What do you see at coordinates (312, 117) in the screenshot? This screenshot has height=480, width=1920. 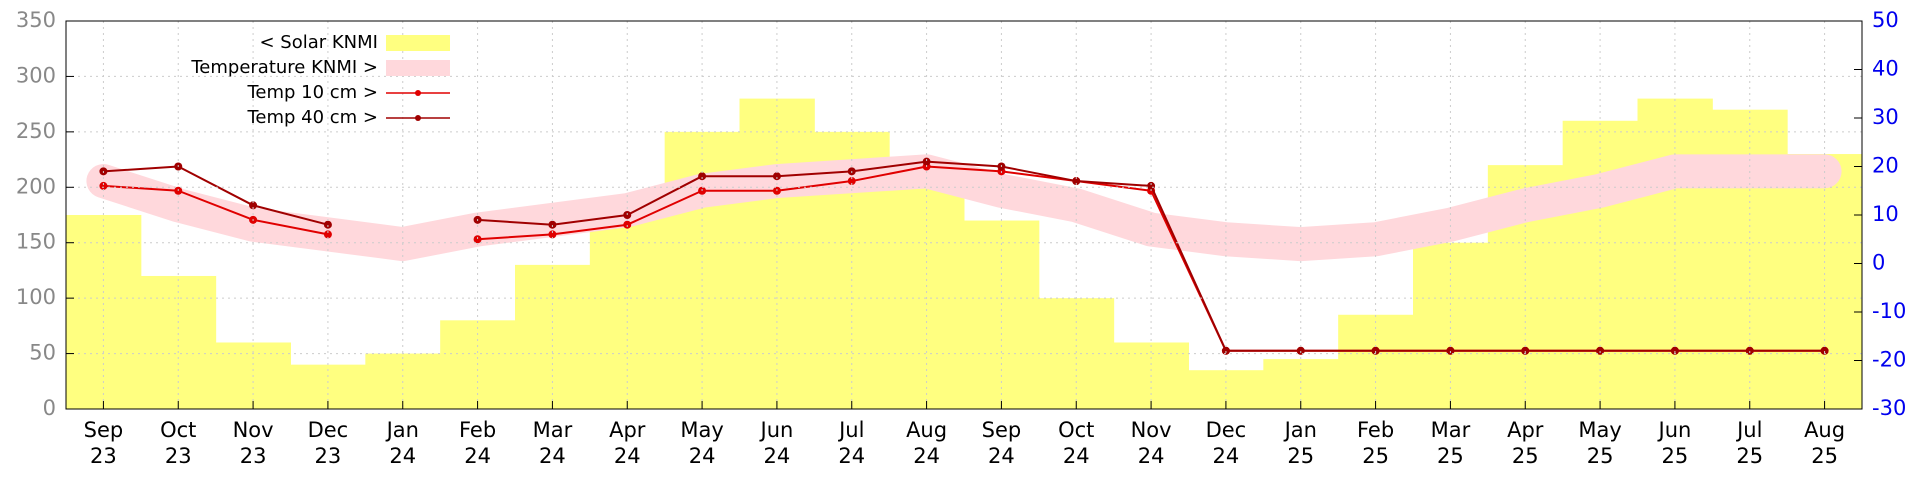 I see `legend-label: Temp 40 cm >` at bounding box center [312, 117].